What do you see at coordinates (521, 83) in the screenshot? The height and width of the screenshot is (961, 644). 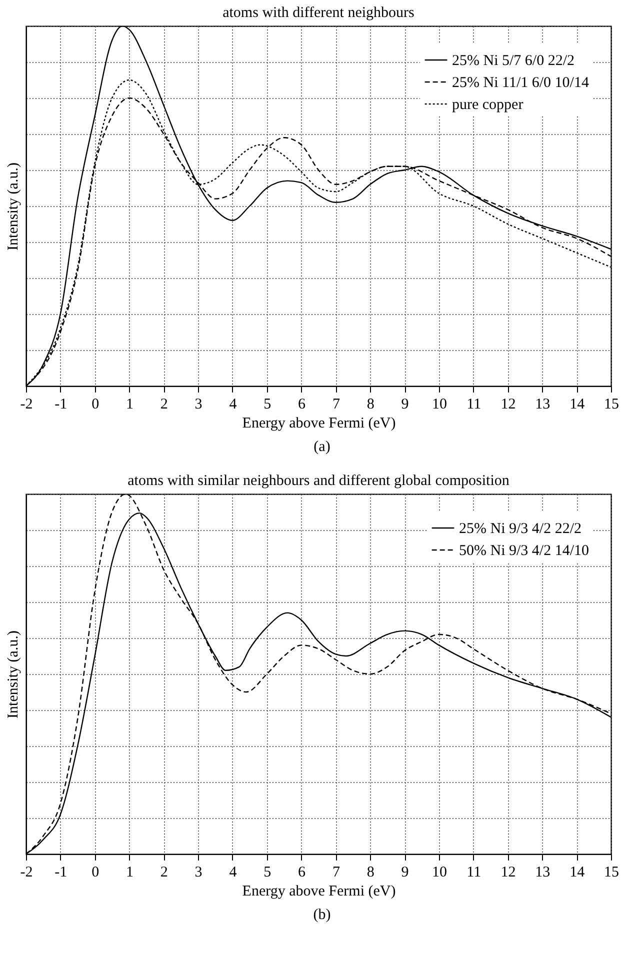 I see `legend-label: 25% Ni 11/1 6/0 10/14` at bounding box center [521, 83].